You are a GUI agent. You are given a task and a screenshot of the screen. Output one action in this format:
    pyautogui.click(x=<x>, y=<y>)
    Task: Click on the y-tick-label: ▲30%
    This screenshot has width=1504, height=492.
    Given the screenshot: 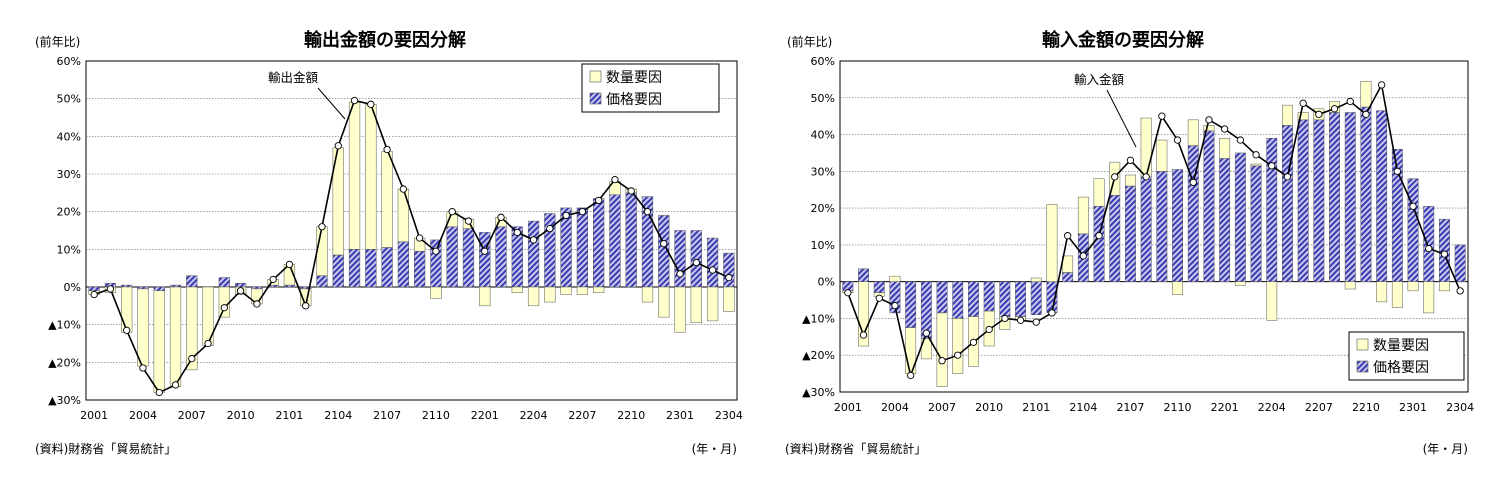 What is the action you would take?
    pyautogui.click(x=64, y=400)
    